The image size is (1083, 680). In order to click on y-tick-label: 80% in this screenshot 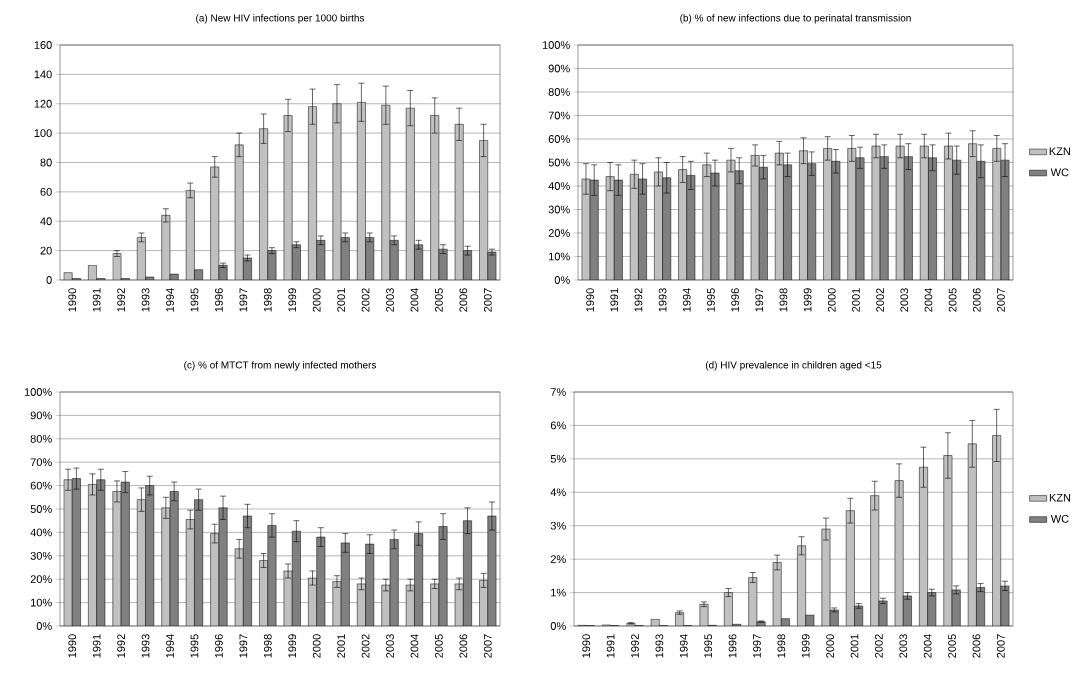, I will do `click(41, 438)`.